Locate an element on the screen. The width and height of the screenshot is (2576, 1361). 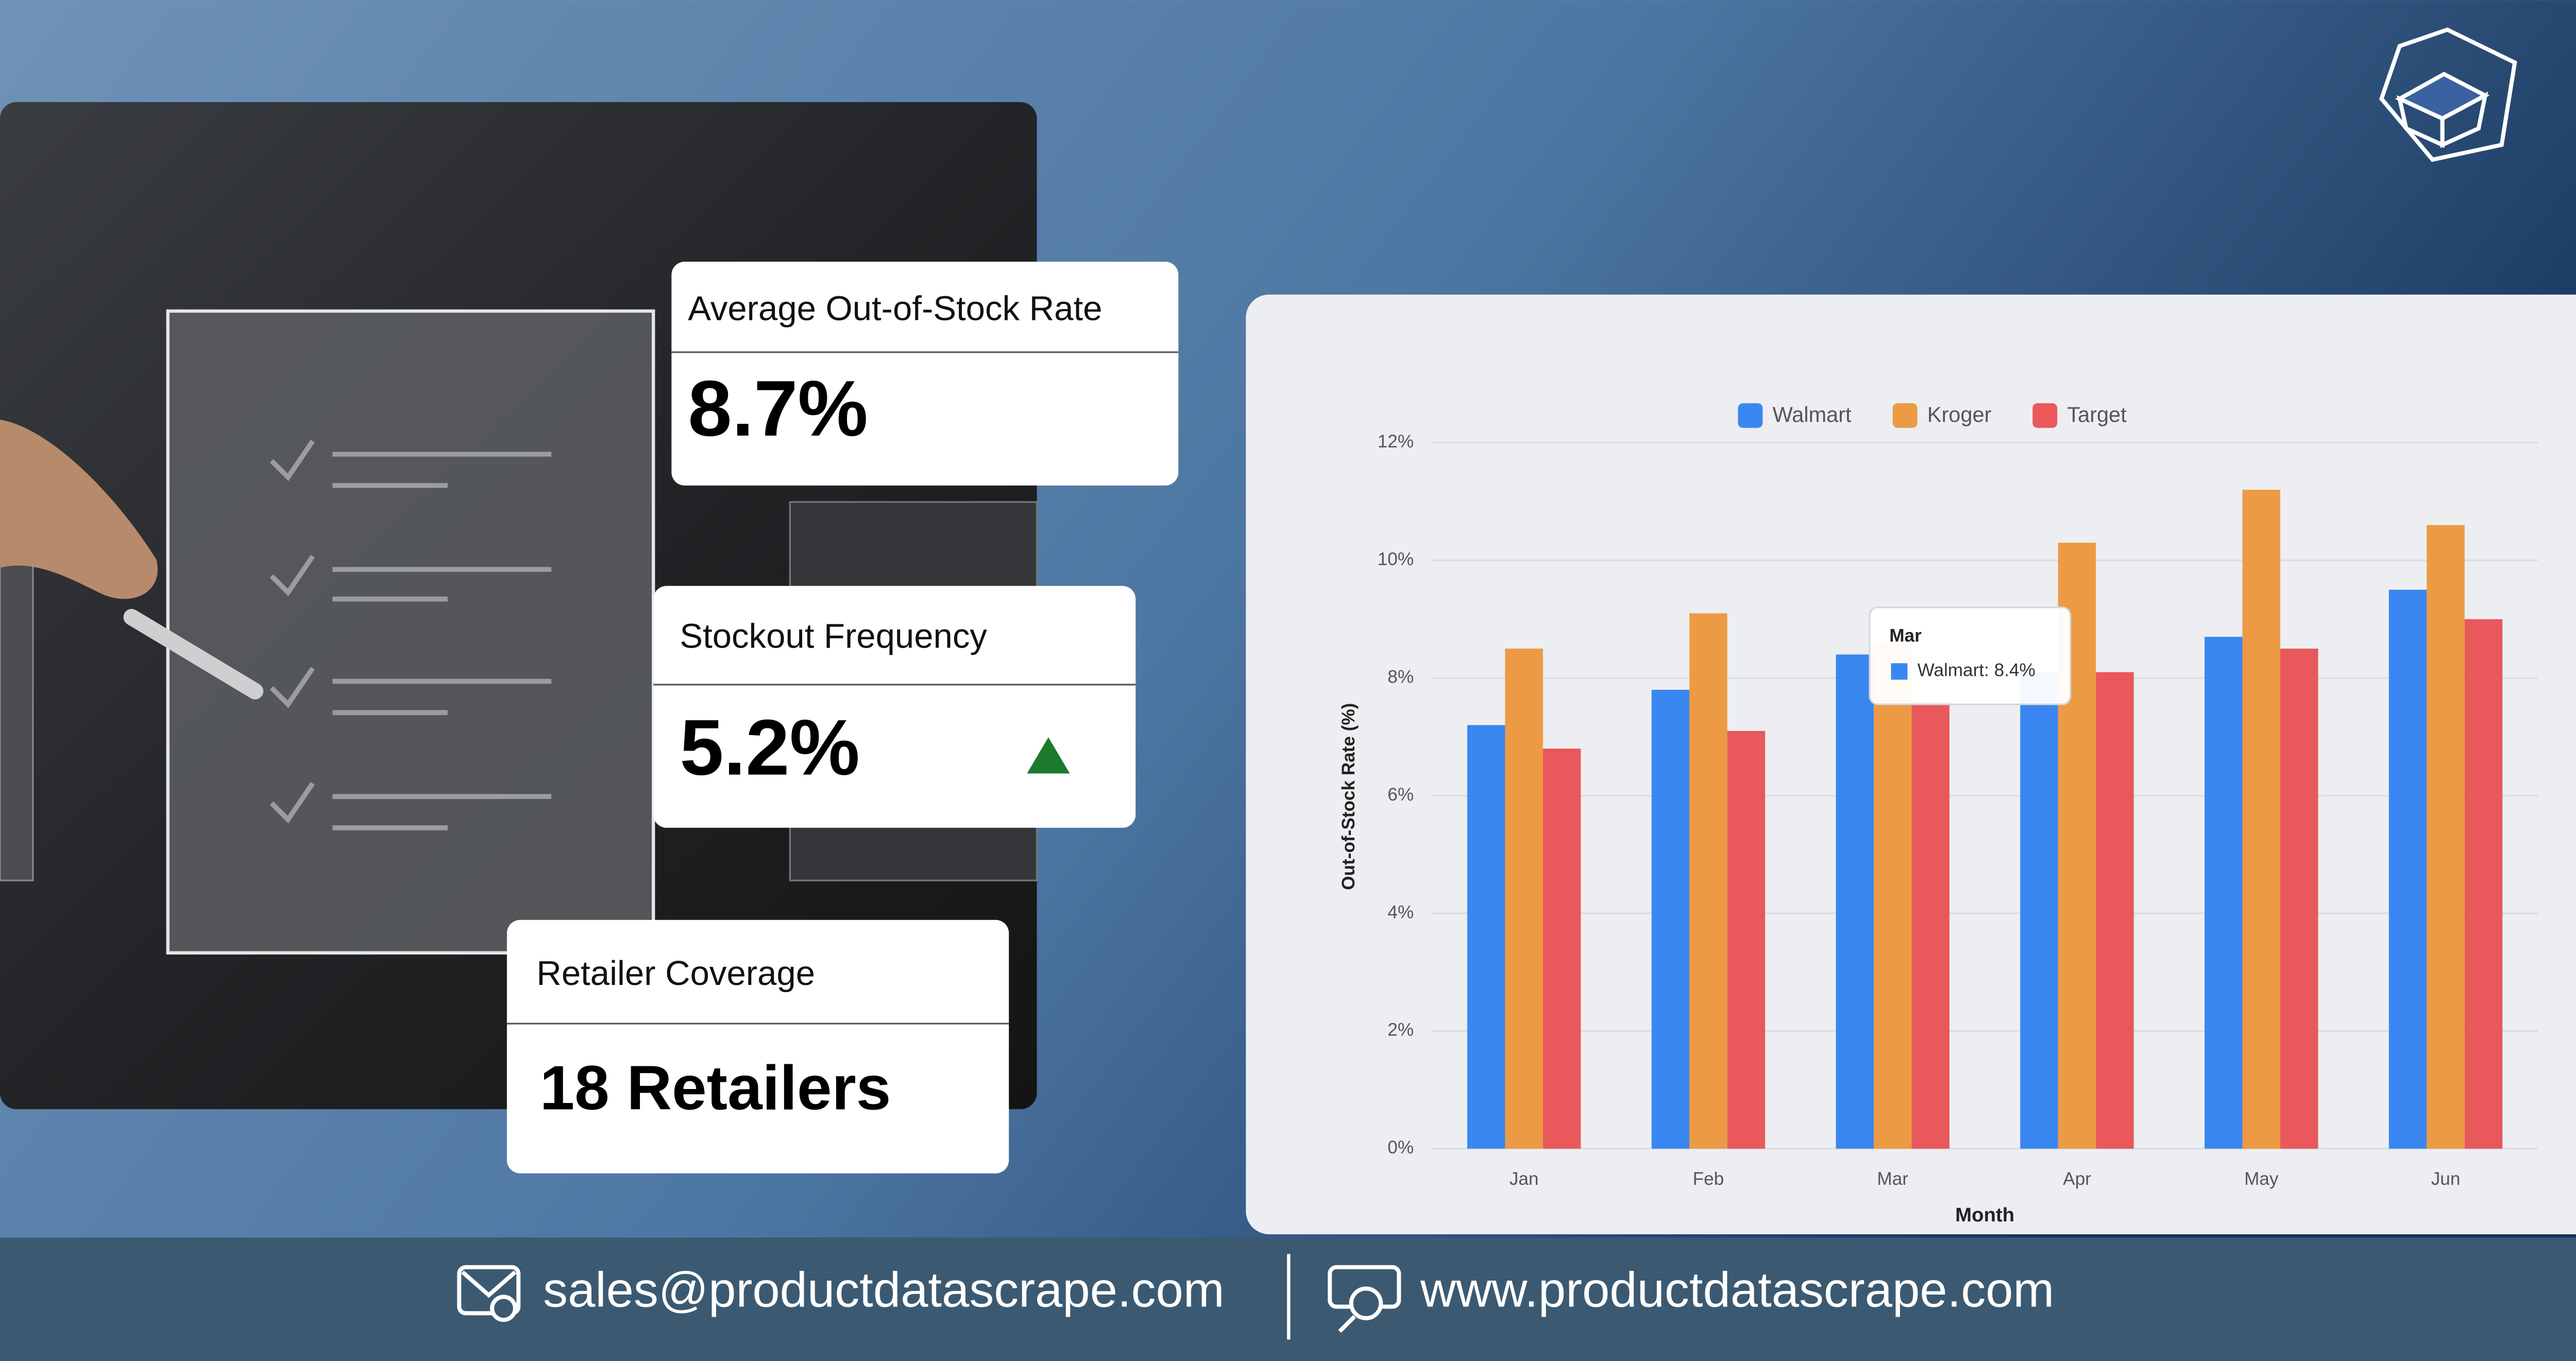
y-tick-label: 8% is located at coordinates (1400, 677).